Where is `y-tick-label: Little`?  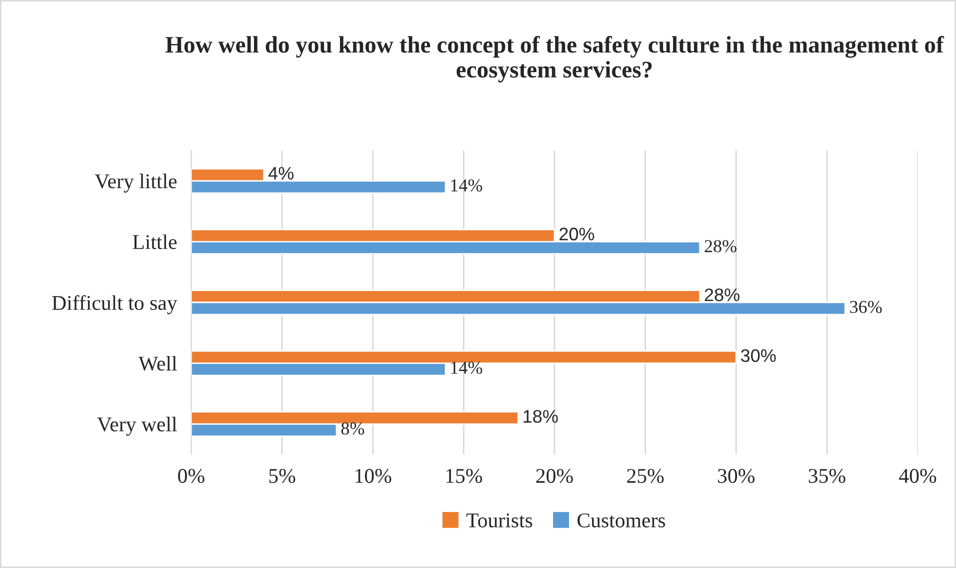 y-tick-label: Little is located at coordinates (154, 242).